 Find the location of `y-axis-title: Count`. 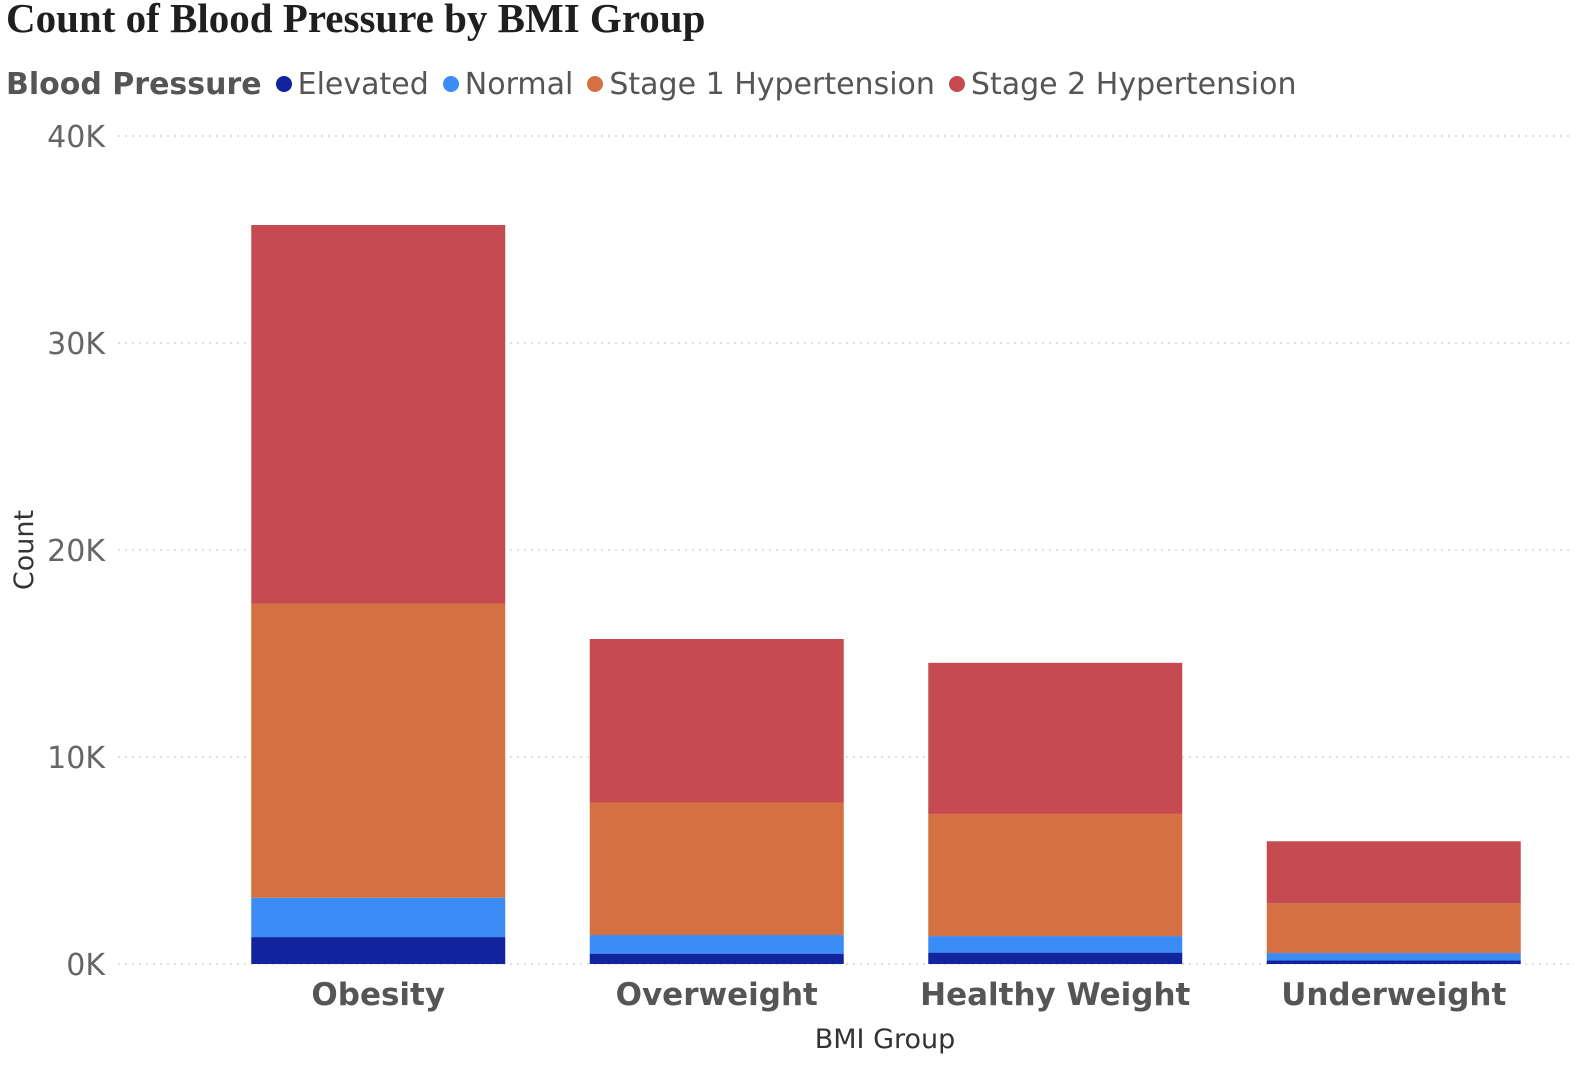

y-axis-title: Count is located at coordinates (24, 550).